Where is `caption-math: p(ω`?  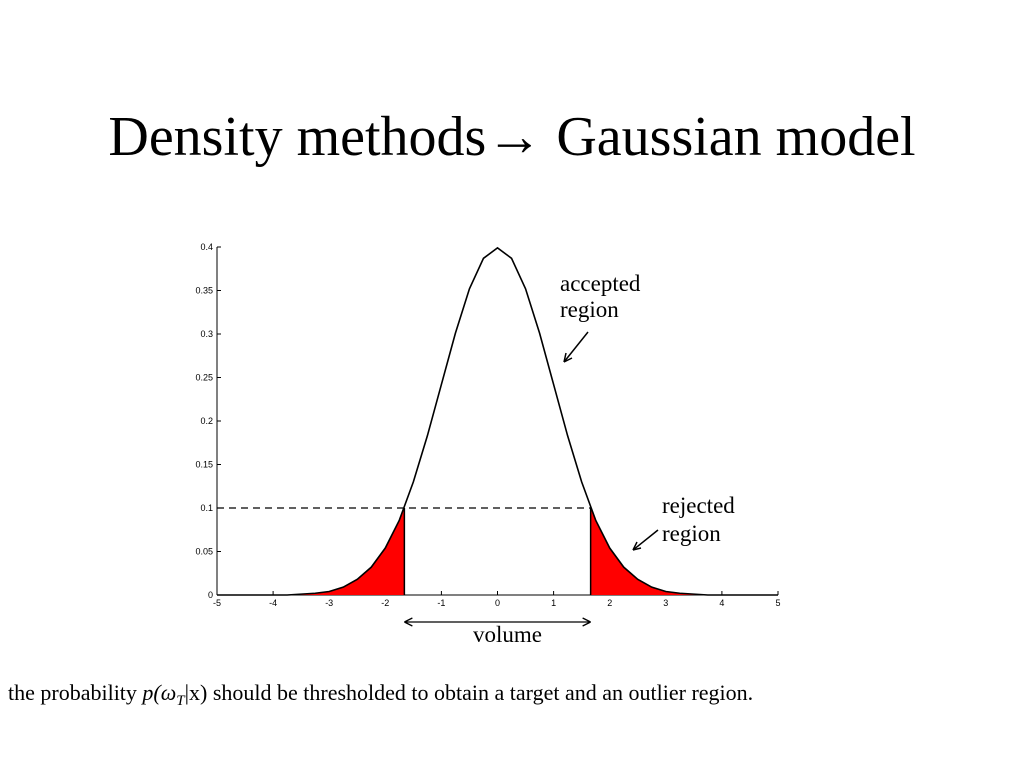 caption-math: p(ω is located at coordinates (158, 692).